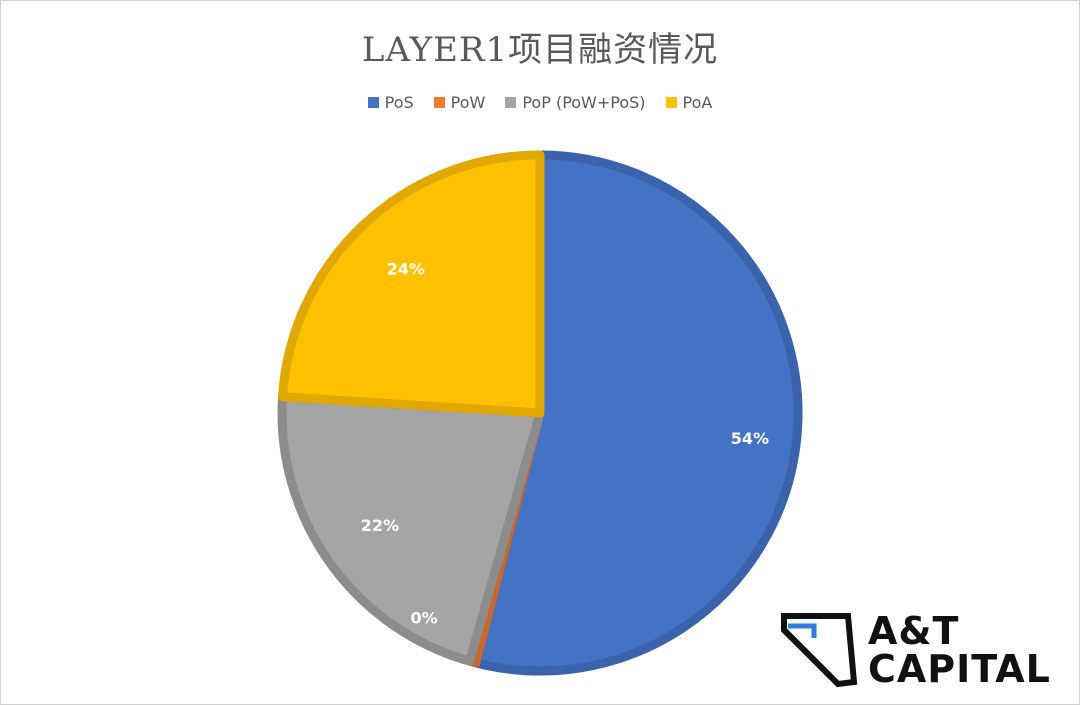  I want to click on legend-item-pos: PoS, so click(390, 102).